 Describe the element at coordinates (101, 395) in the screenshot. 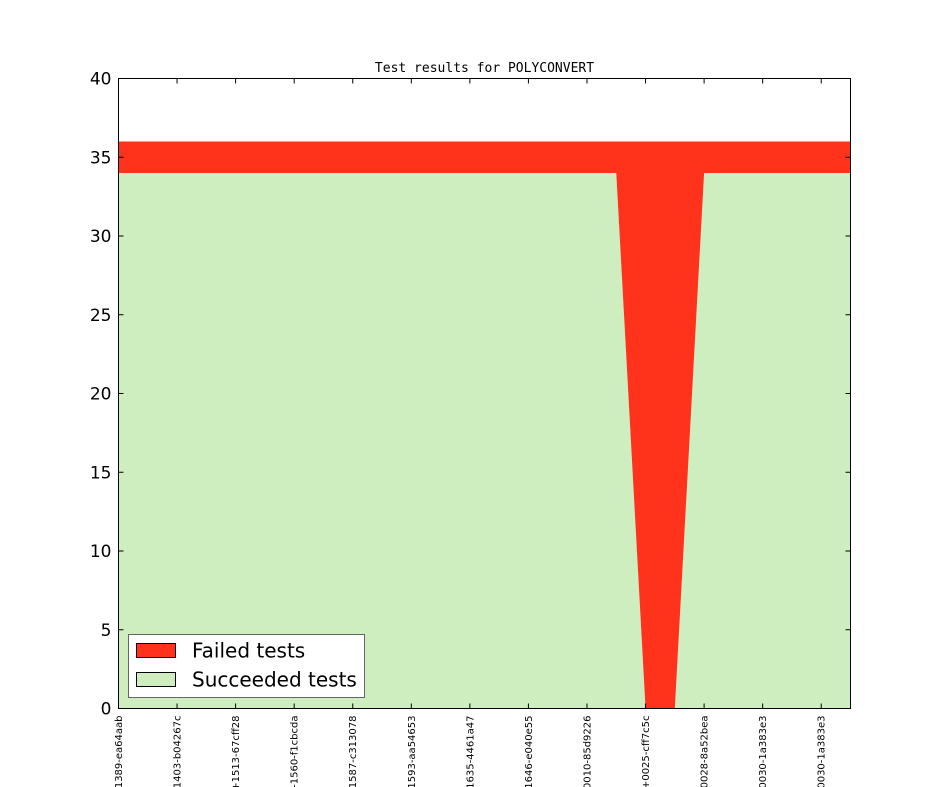

I see `y-tick-label: 20` at that location.